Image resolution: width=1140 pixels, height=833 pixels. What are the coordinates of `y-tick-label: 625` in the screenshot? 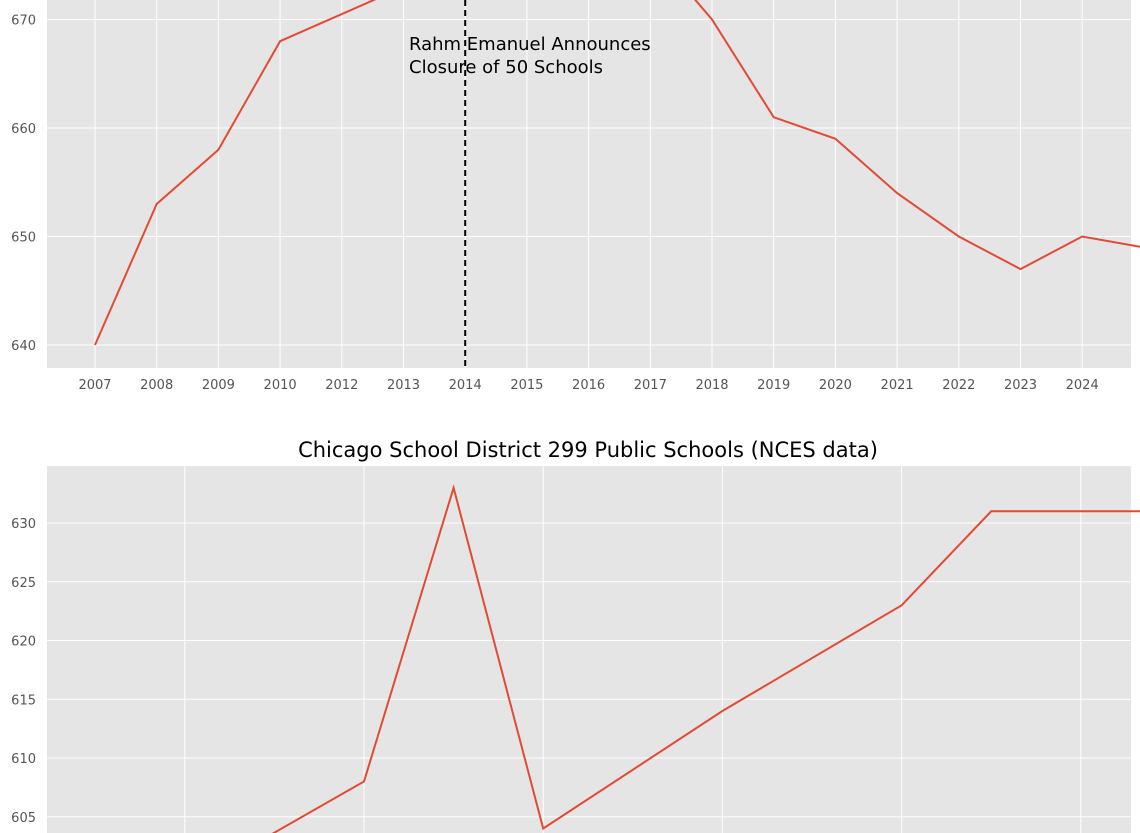 It's located at (23, 583).